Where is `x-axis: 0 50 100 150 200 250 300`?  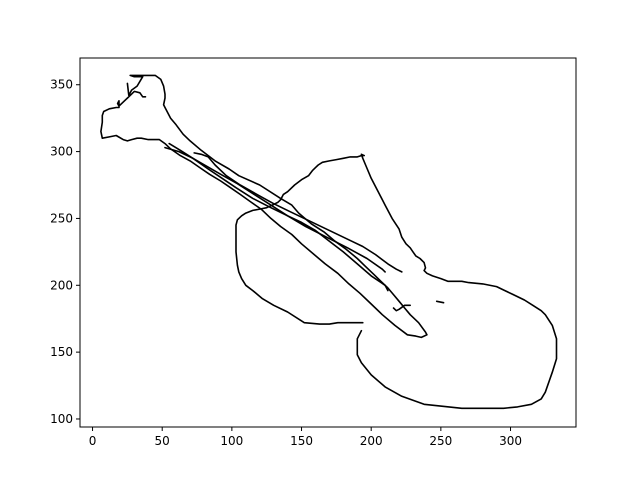
x-axis: 0 50 100 150 200 250 300 is located at coordinates (305, 437).